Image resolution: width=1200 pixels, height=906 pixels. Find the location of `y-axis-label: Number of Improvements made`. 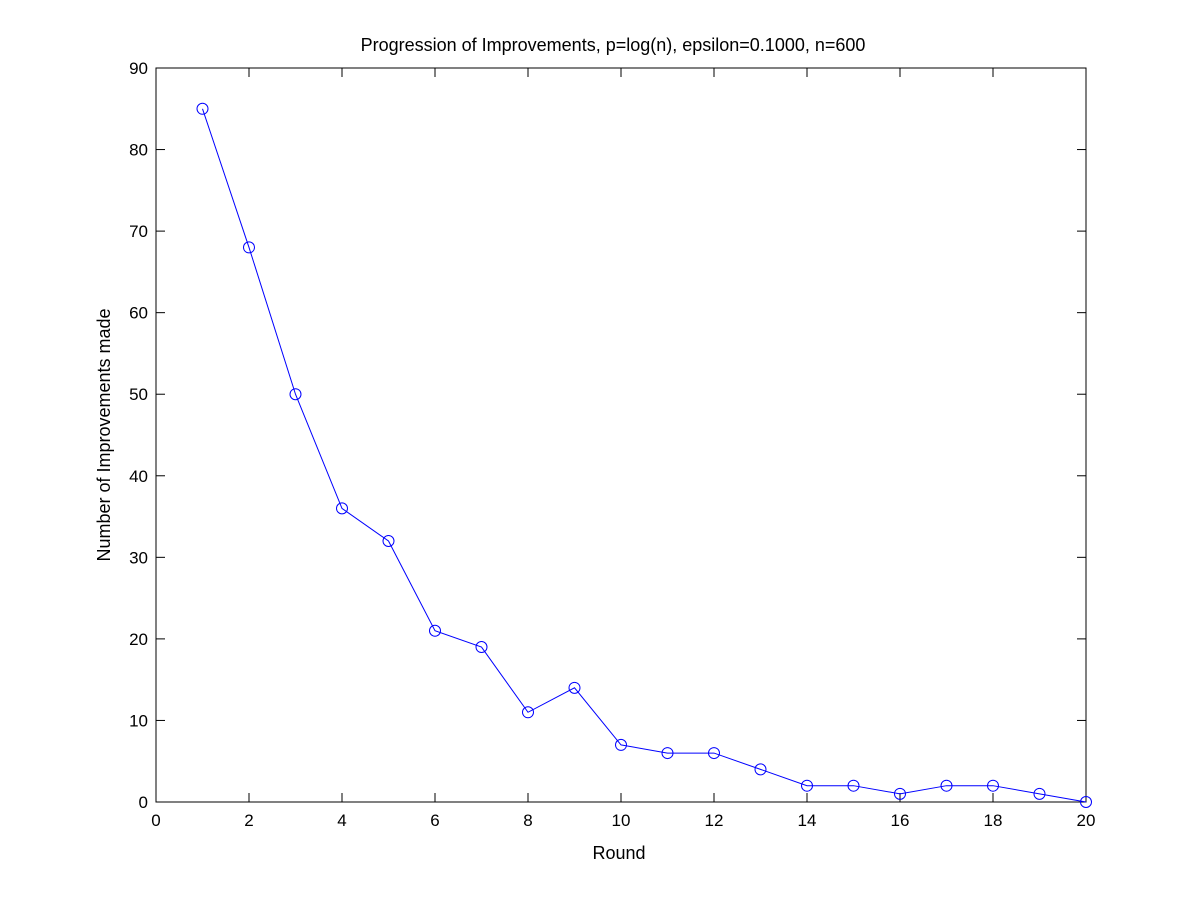

y-axis-label: Number of Improvements made is located at coordinates (104, 434).